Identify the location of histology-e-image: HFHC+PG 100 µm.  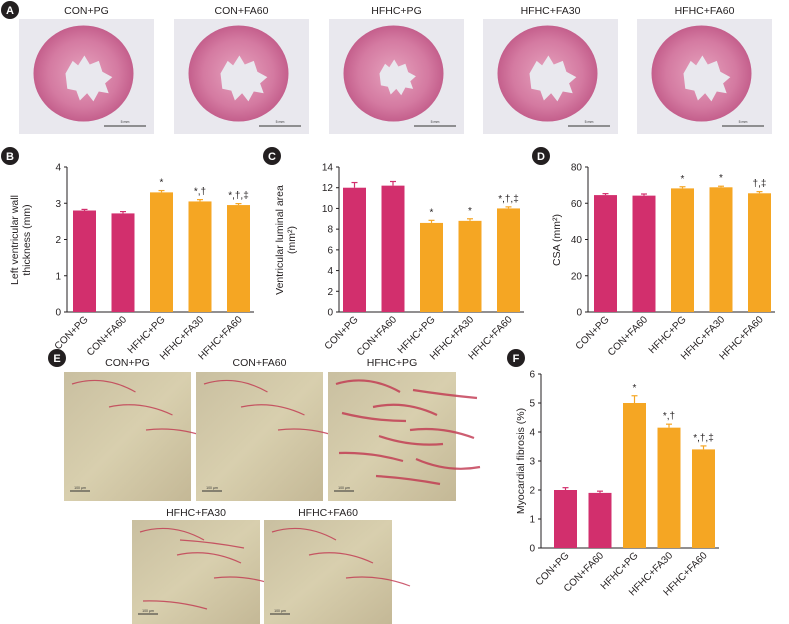
(404, 429).